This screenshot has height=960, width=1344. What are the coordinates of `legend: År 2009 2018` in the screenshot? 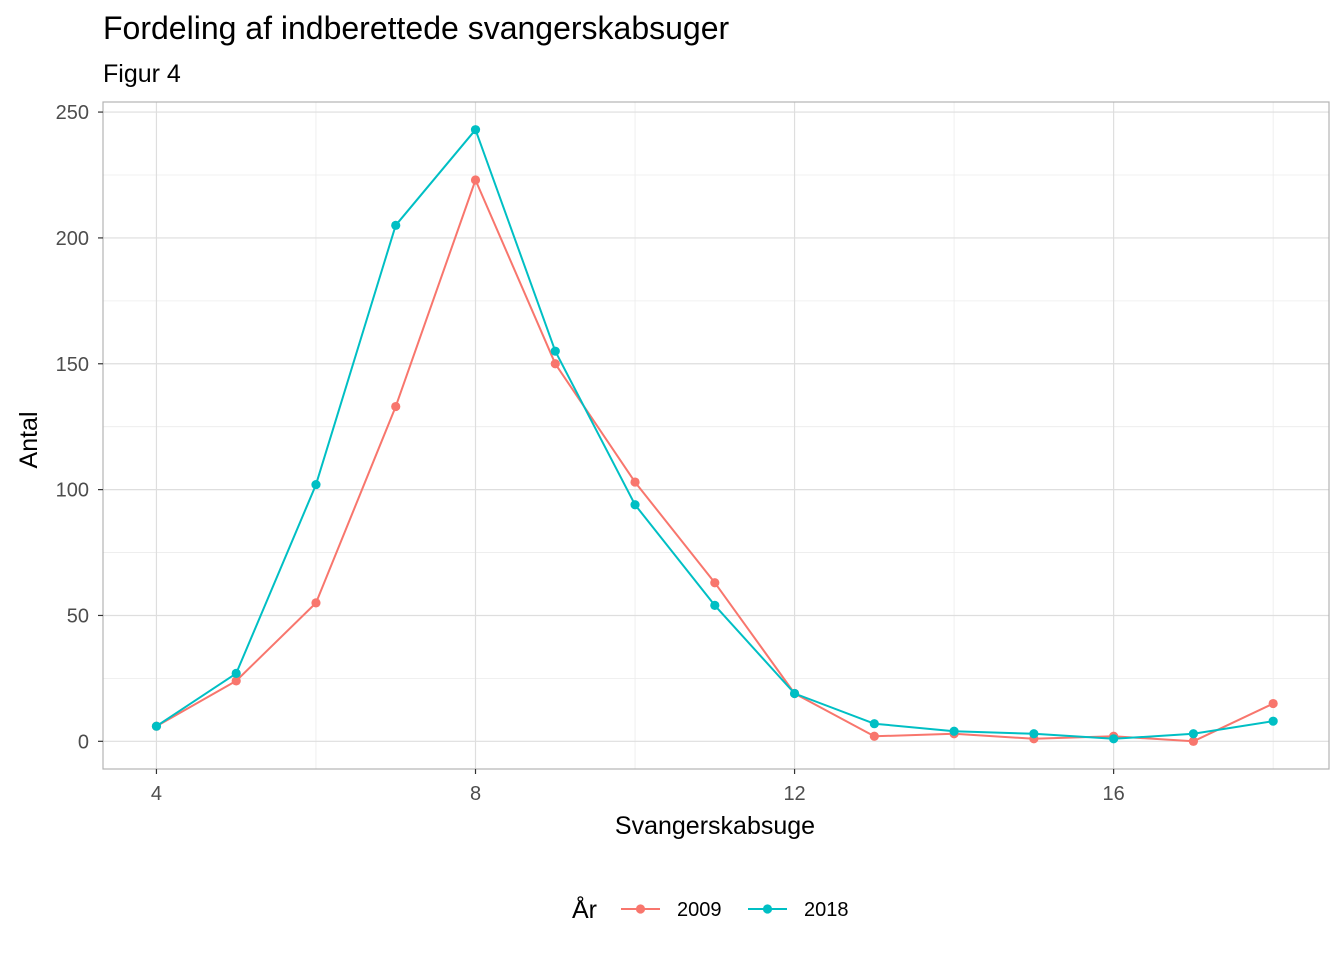 It's located at (710, 909).